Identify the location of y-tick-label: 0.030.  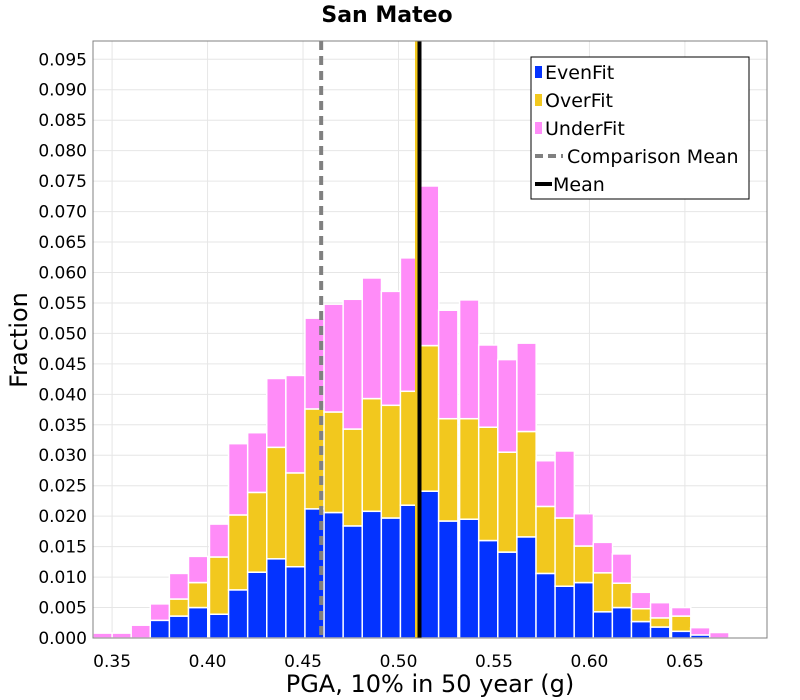
(62, 456).